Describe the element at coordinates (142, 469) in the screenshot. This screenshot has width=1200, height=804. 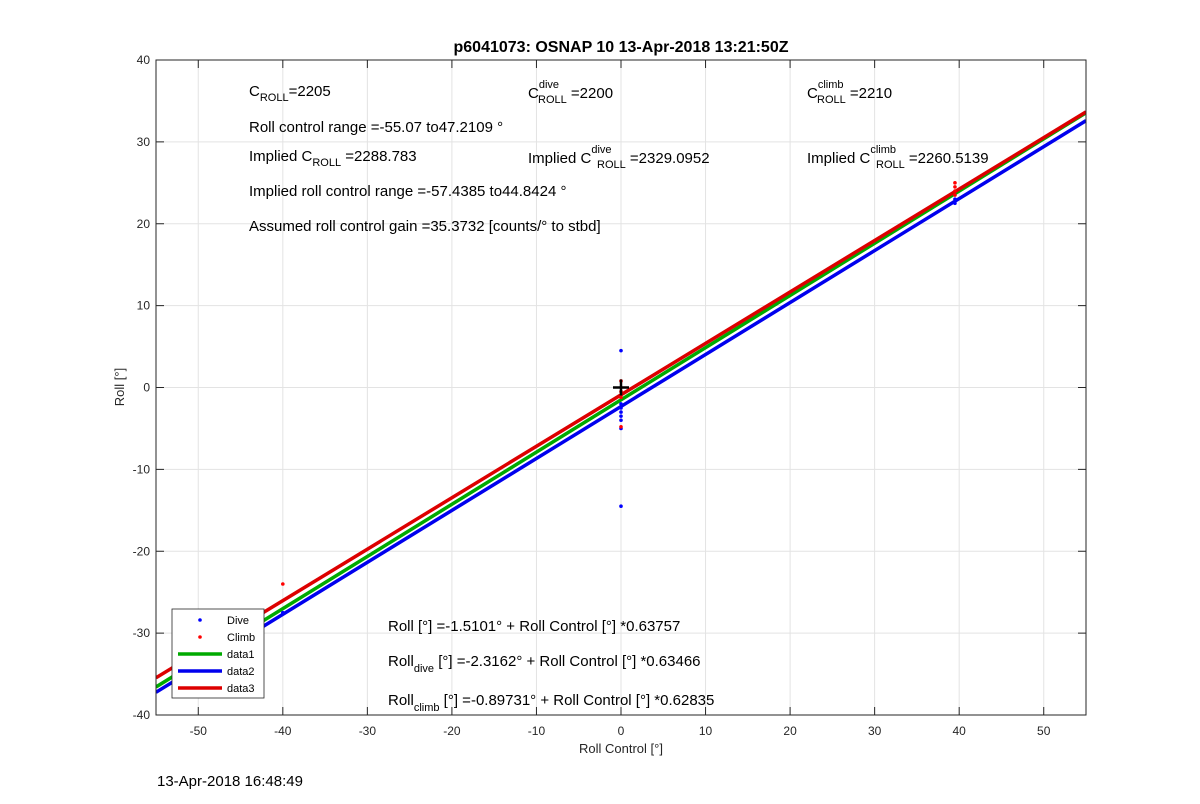
I see `y-tick-label: -10` at that location.